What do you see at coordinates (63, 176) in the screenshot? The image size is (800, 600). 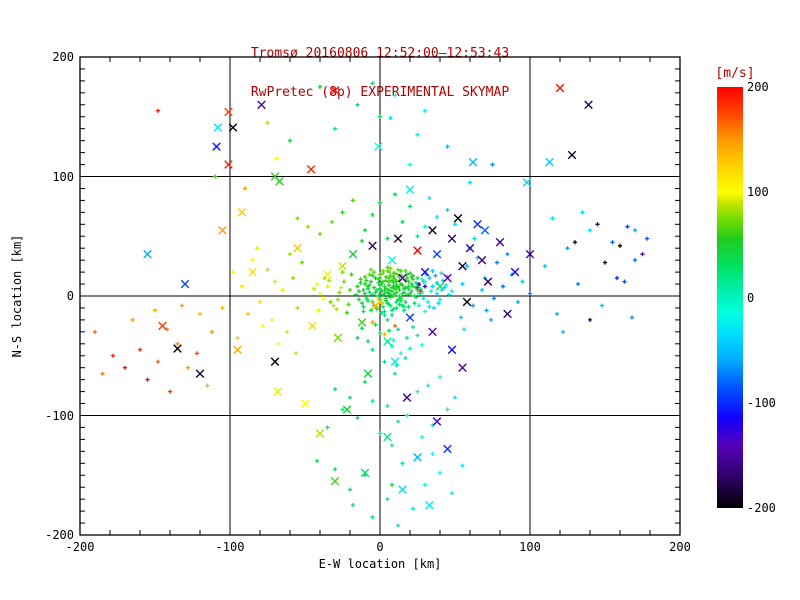 I see `y-tick-label: 100` at bounding box center [63, 176].